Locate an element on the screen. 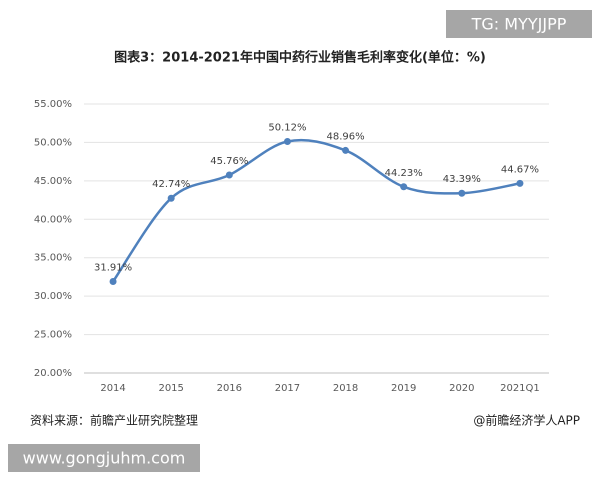  y-tick-label: 45.00% is located at coordinates (53, 181).